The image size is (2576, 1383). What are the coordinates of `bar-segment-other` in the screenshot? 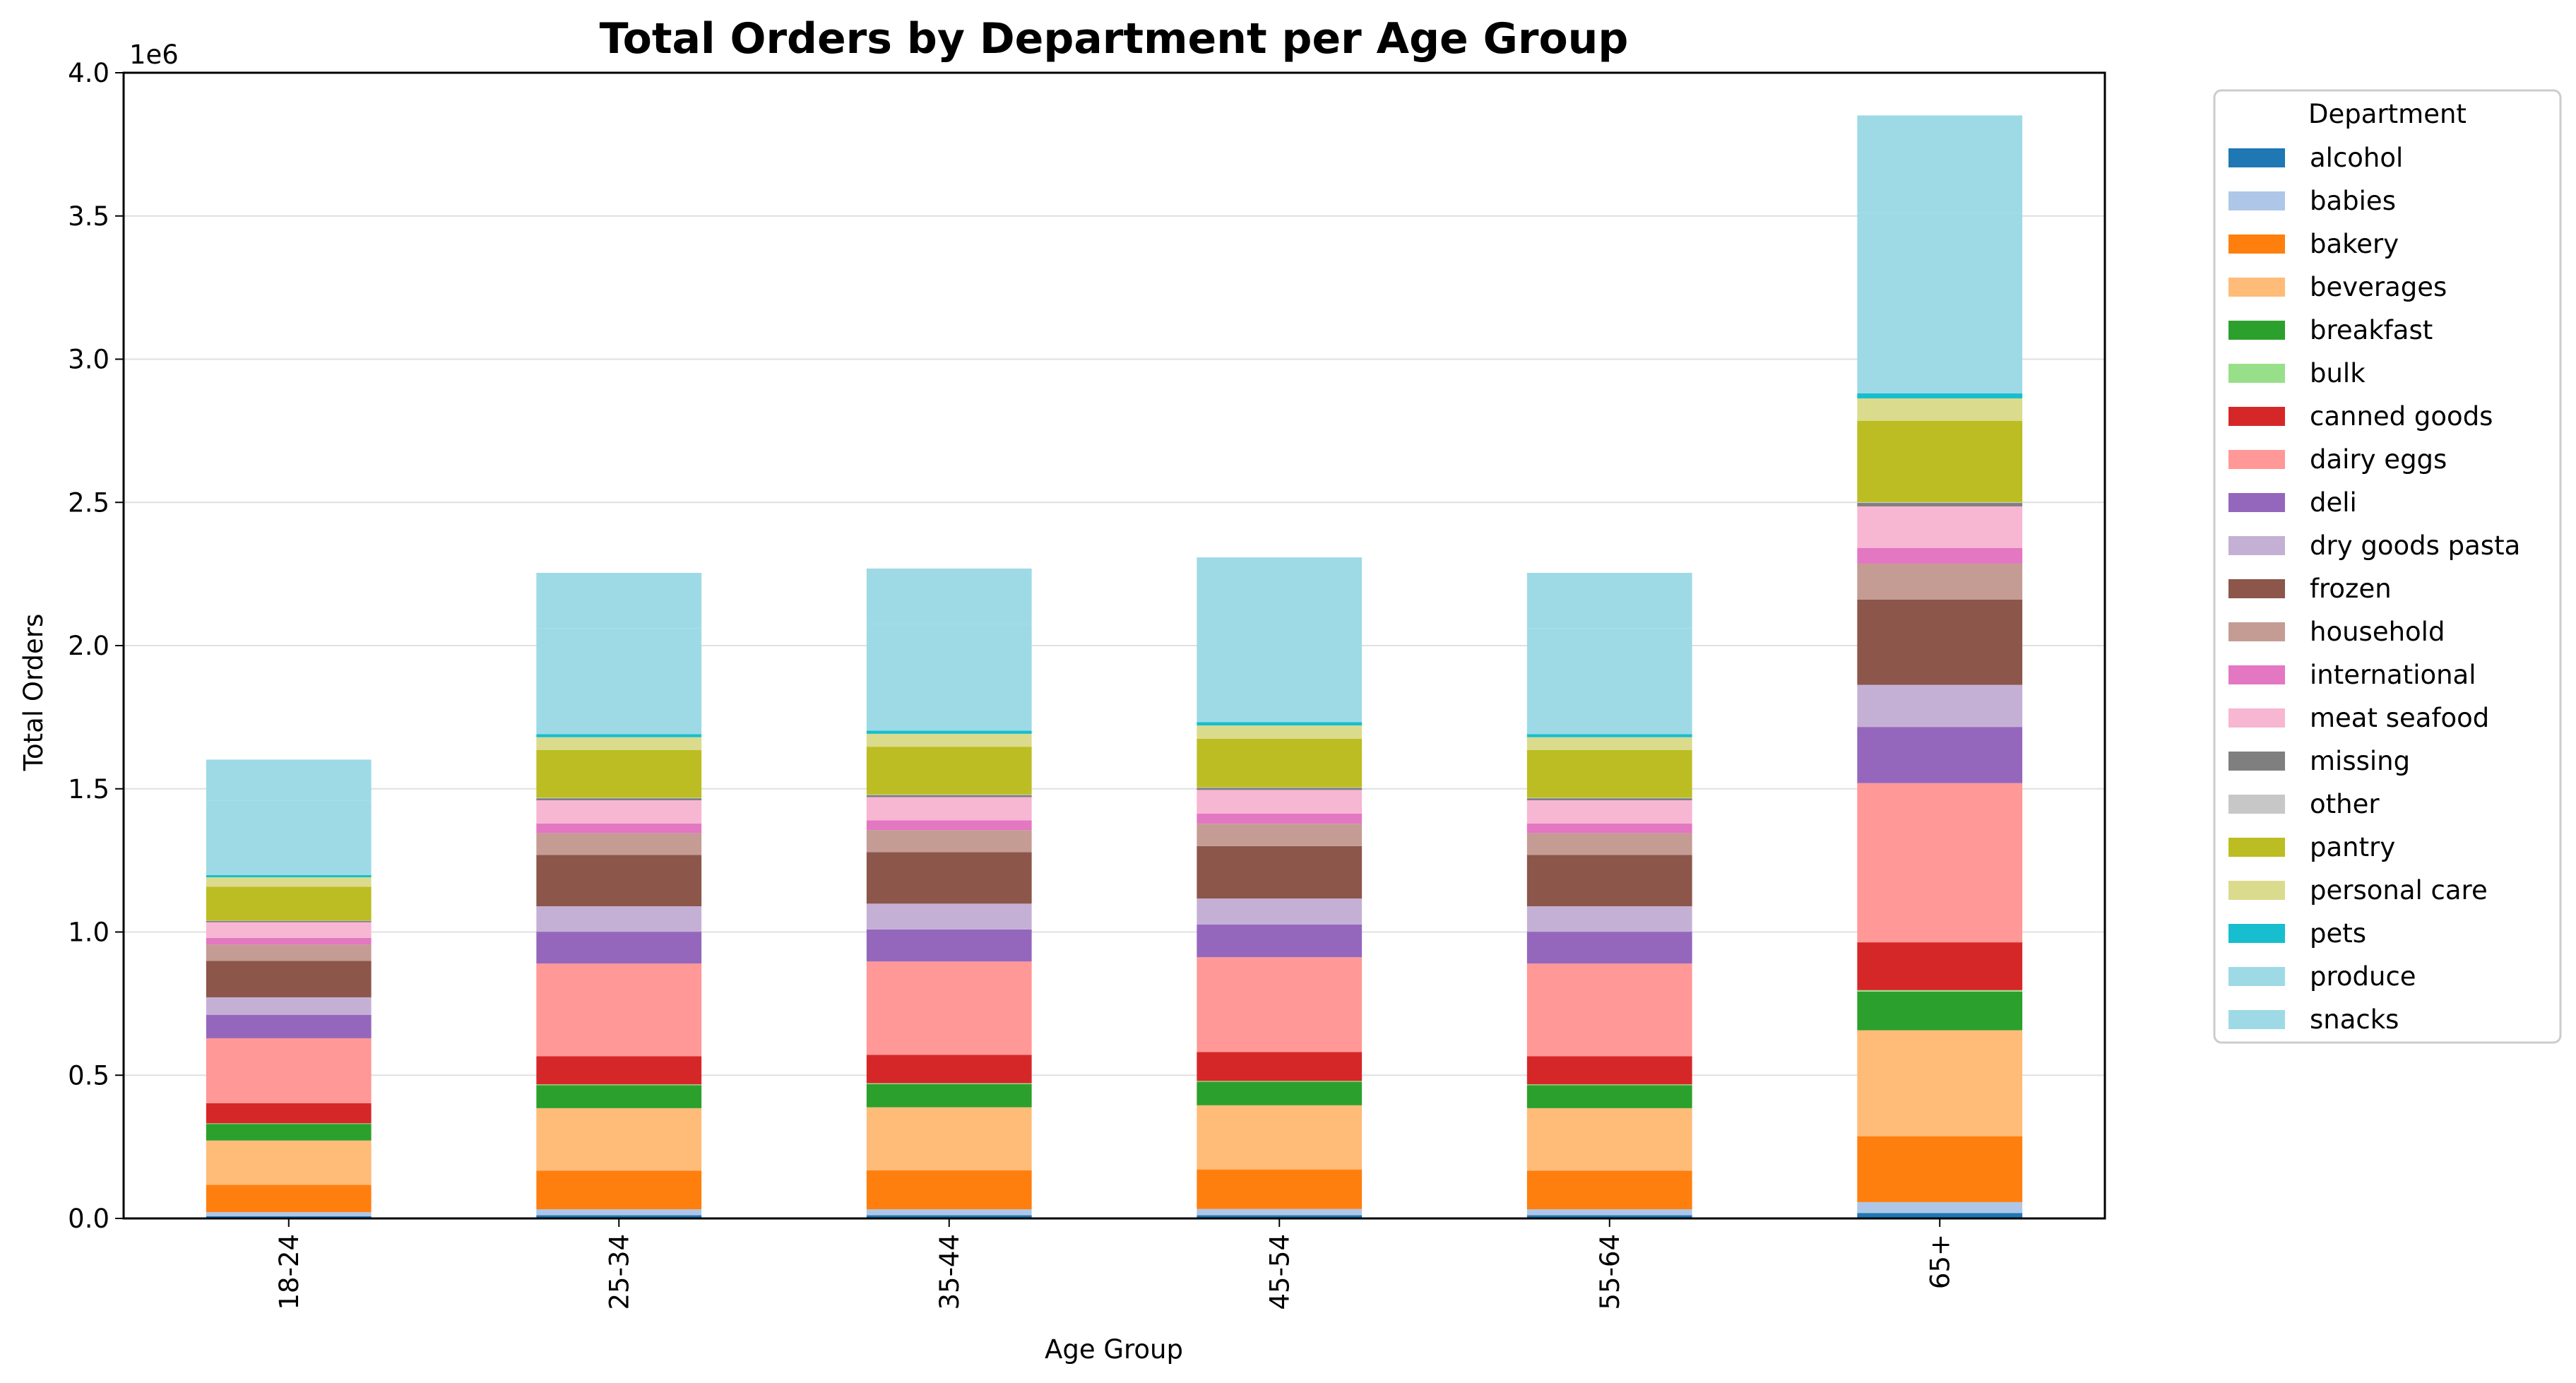 It's located at (619, 798).